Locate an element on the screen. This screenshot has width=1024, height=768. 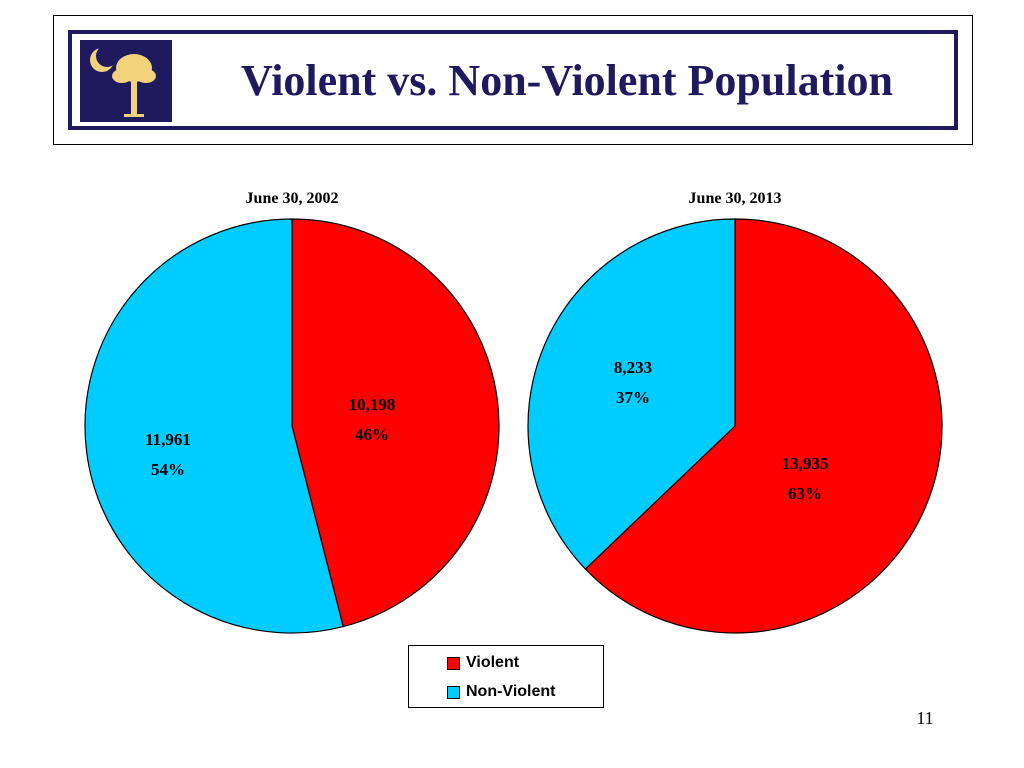
pie-slice-1-violent is located at coordinates (395, 423).